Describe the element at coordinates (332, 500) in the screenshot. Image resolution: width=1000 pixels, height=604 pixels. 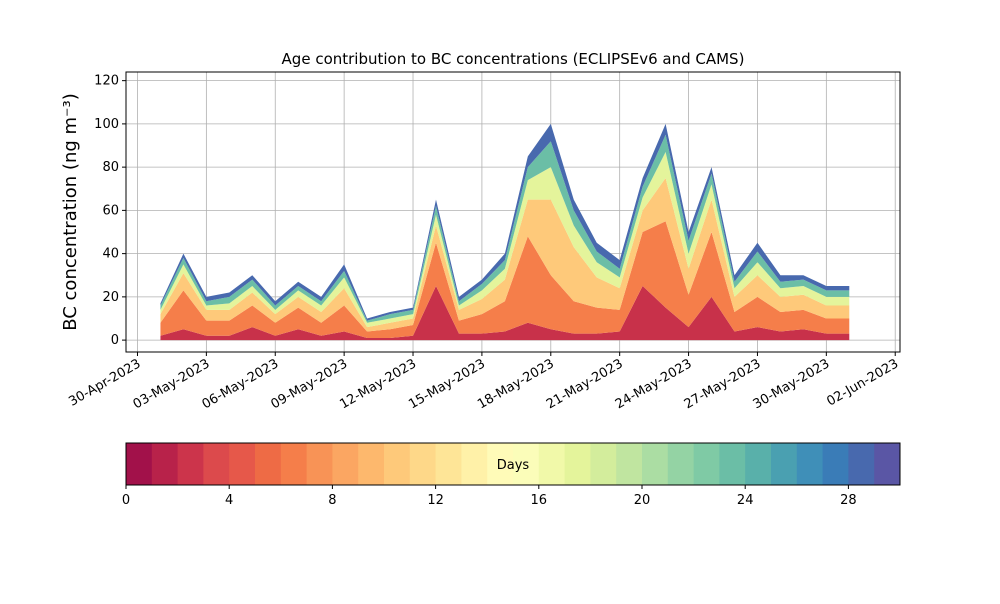
I see `colorbar-tick-label: 8` at that location.